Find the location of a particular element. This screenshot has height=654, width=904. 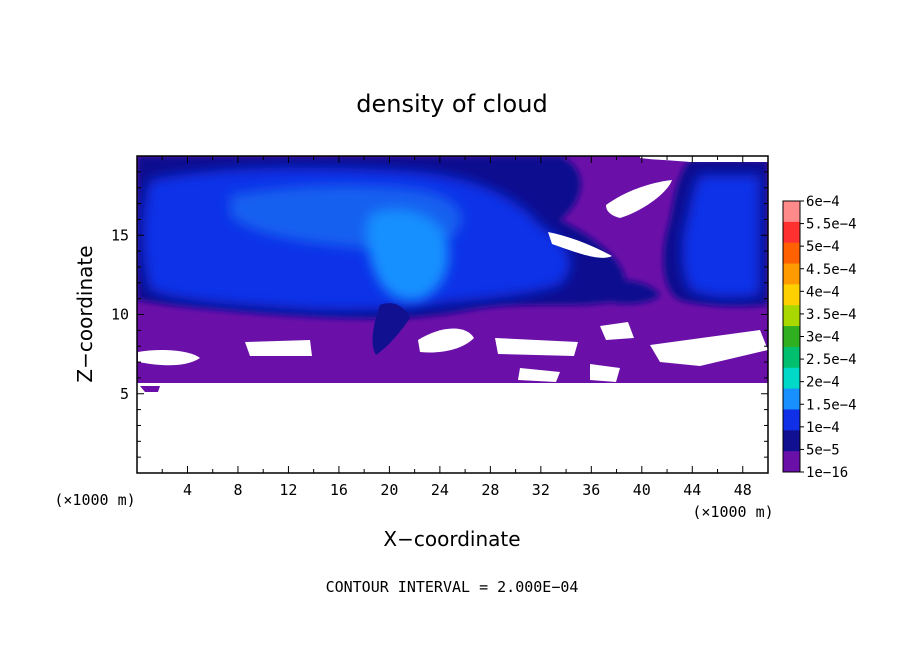

x-unit-label: (×1000 m) is located at coordinates (94, 500).